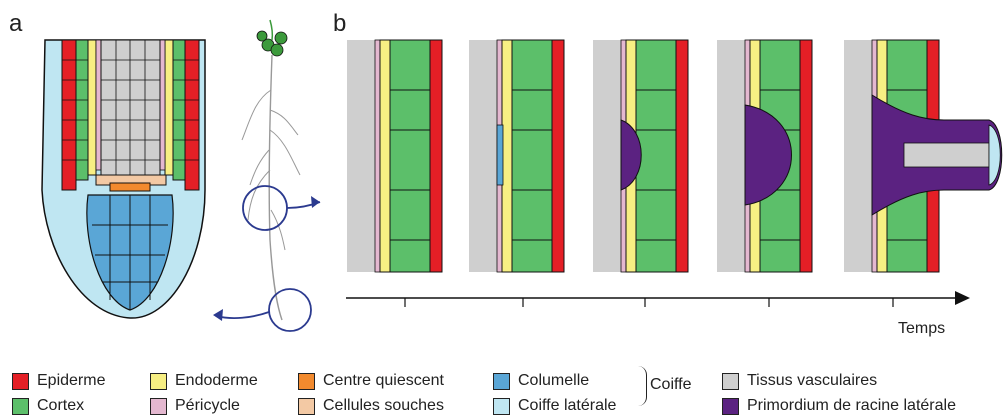 The width and height of the screenshot is (1006, 417). What do you see at coordinates (922, 328) in the screenshot?
I see `time-axis-label: Temps` at bounding box center [922, 328].